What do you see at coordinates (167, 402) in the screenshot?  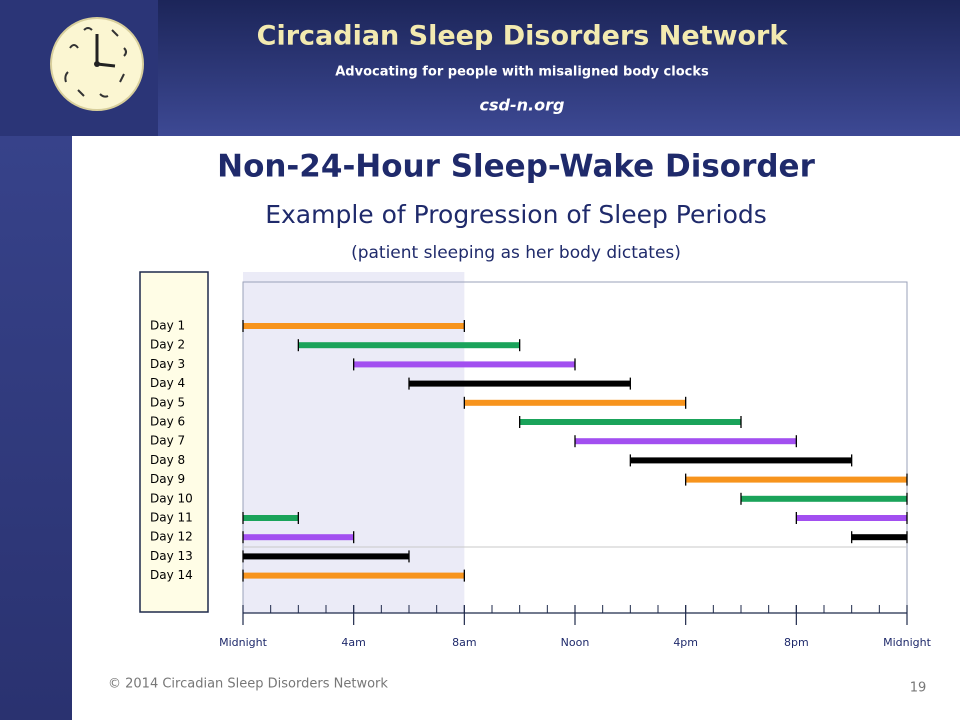 I see `row-label: Day 5` at bounding box center [167, 402].